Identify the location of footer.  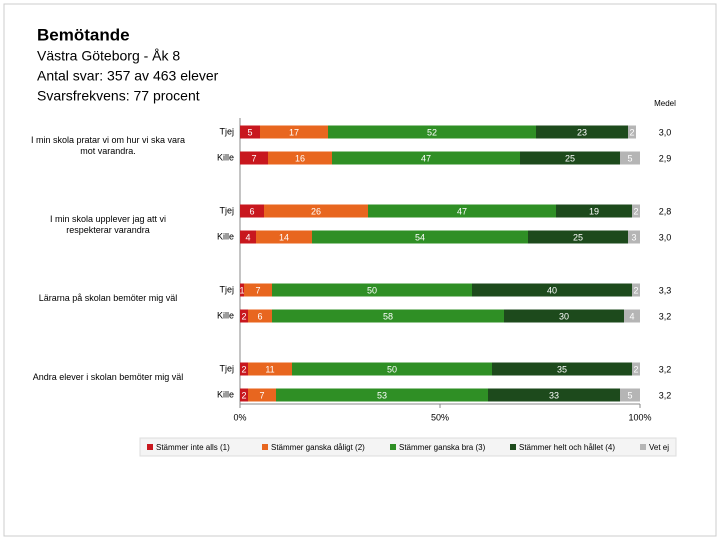
(360, 500).